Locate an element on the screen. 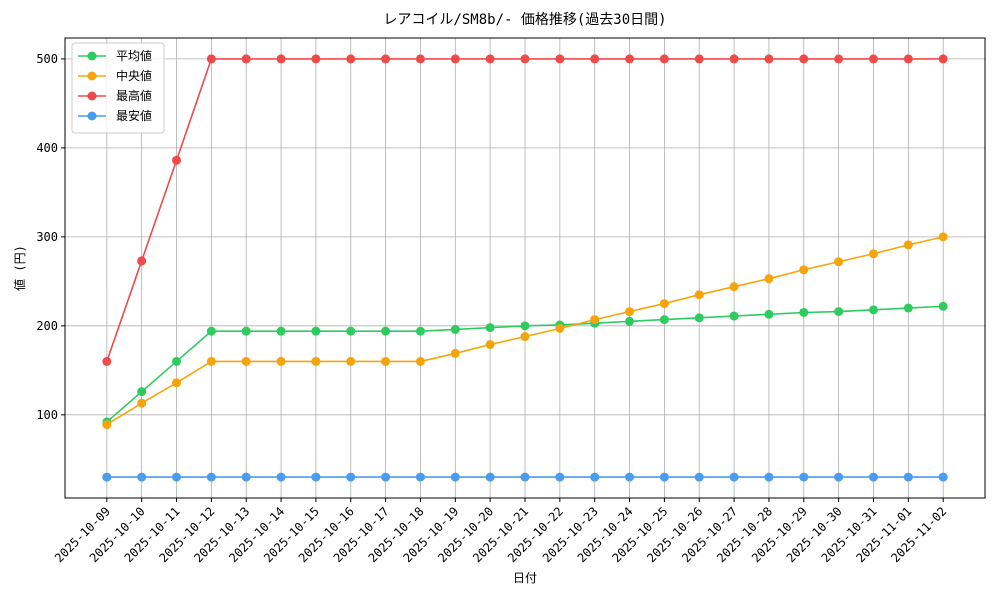 This screenshot has height=600, width=1000. legend-label: 平均値 is located at coordinates (134, 55).